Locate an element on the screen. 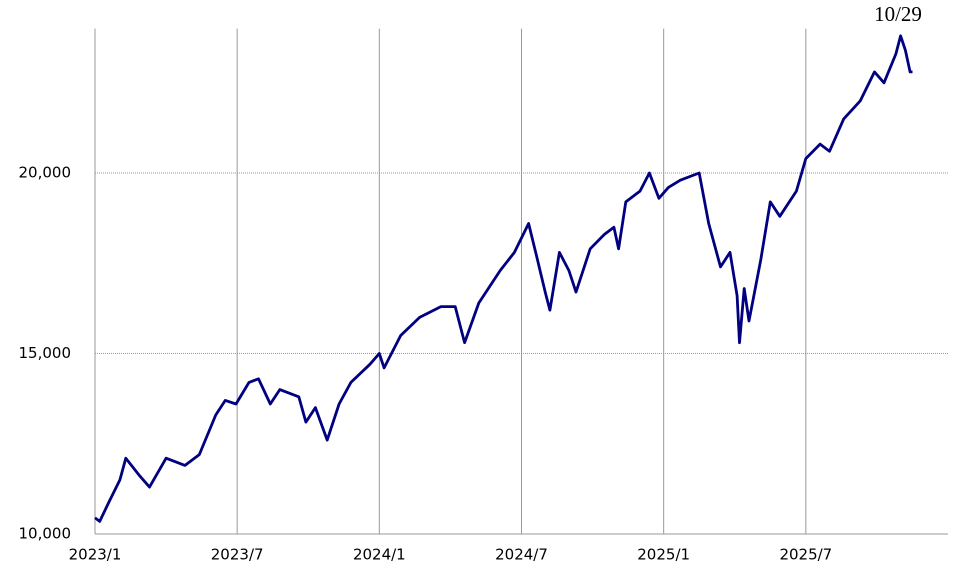  y-tick-label: 15,000 is located at coordinates (45, 353).